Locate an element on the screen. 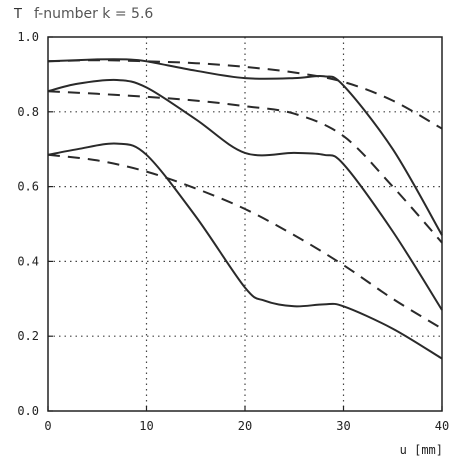 The width and height of the screenshot is (459, 462). y-tick-label: 0.4 is located at coordinates (28, 261).